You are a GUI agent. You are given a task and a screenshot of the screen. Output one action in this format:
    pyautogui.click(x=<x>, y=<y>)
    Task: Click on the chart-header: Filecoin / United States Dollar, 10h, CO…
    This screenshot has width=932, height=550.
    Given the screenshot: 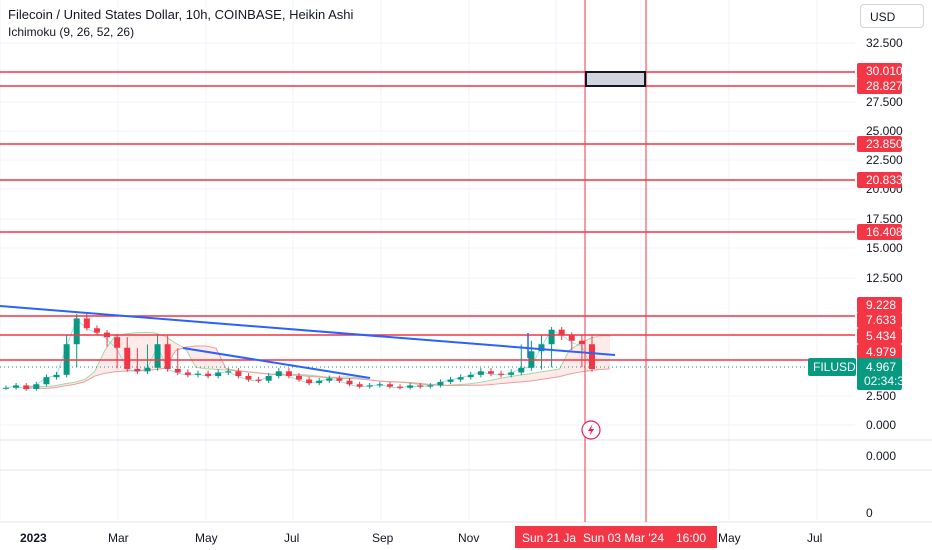 What is the action you would take?
    pyautogui.click(x=180, y=23)
    